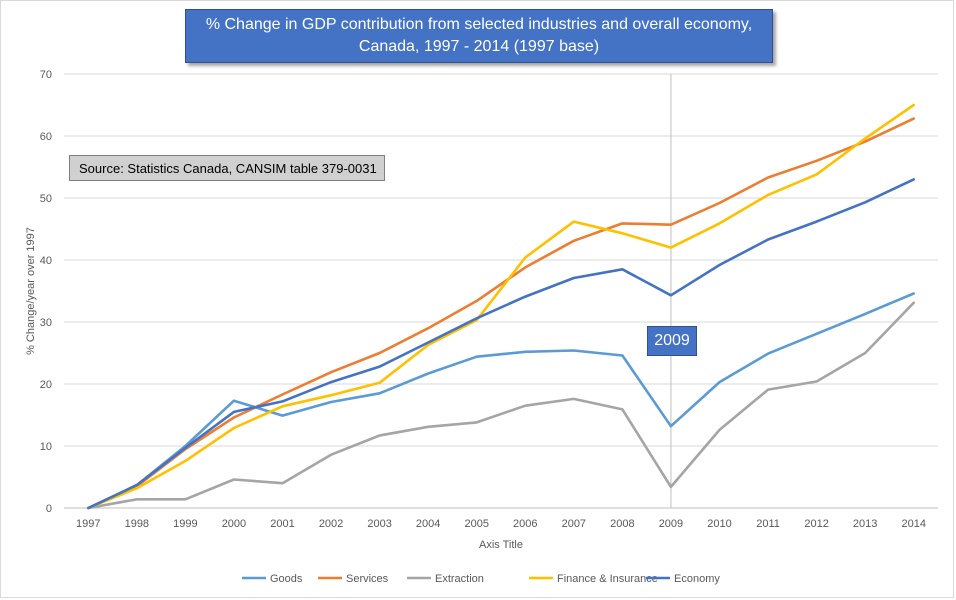 Image resolution: width=956 pixels, height=600 pixels. I want to click on legend-item: Economy, so click(683, 579).